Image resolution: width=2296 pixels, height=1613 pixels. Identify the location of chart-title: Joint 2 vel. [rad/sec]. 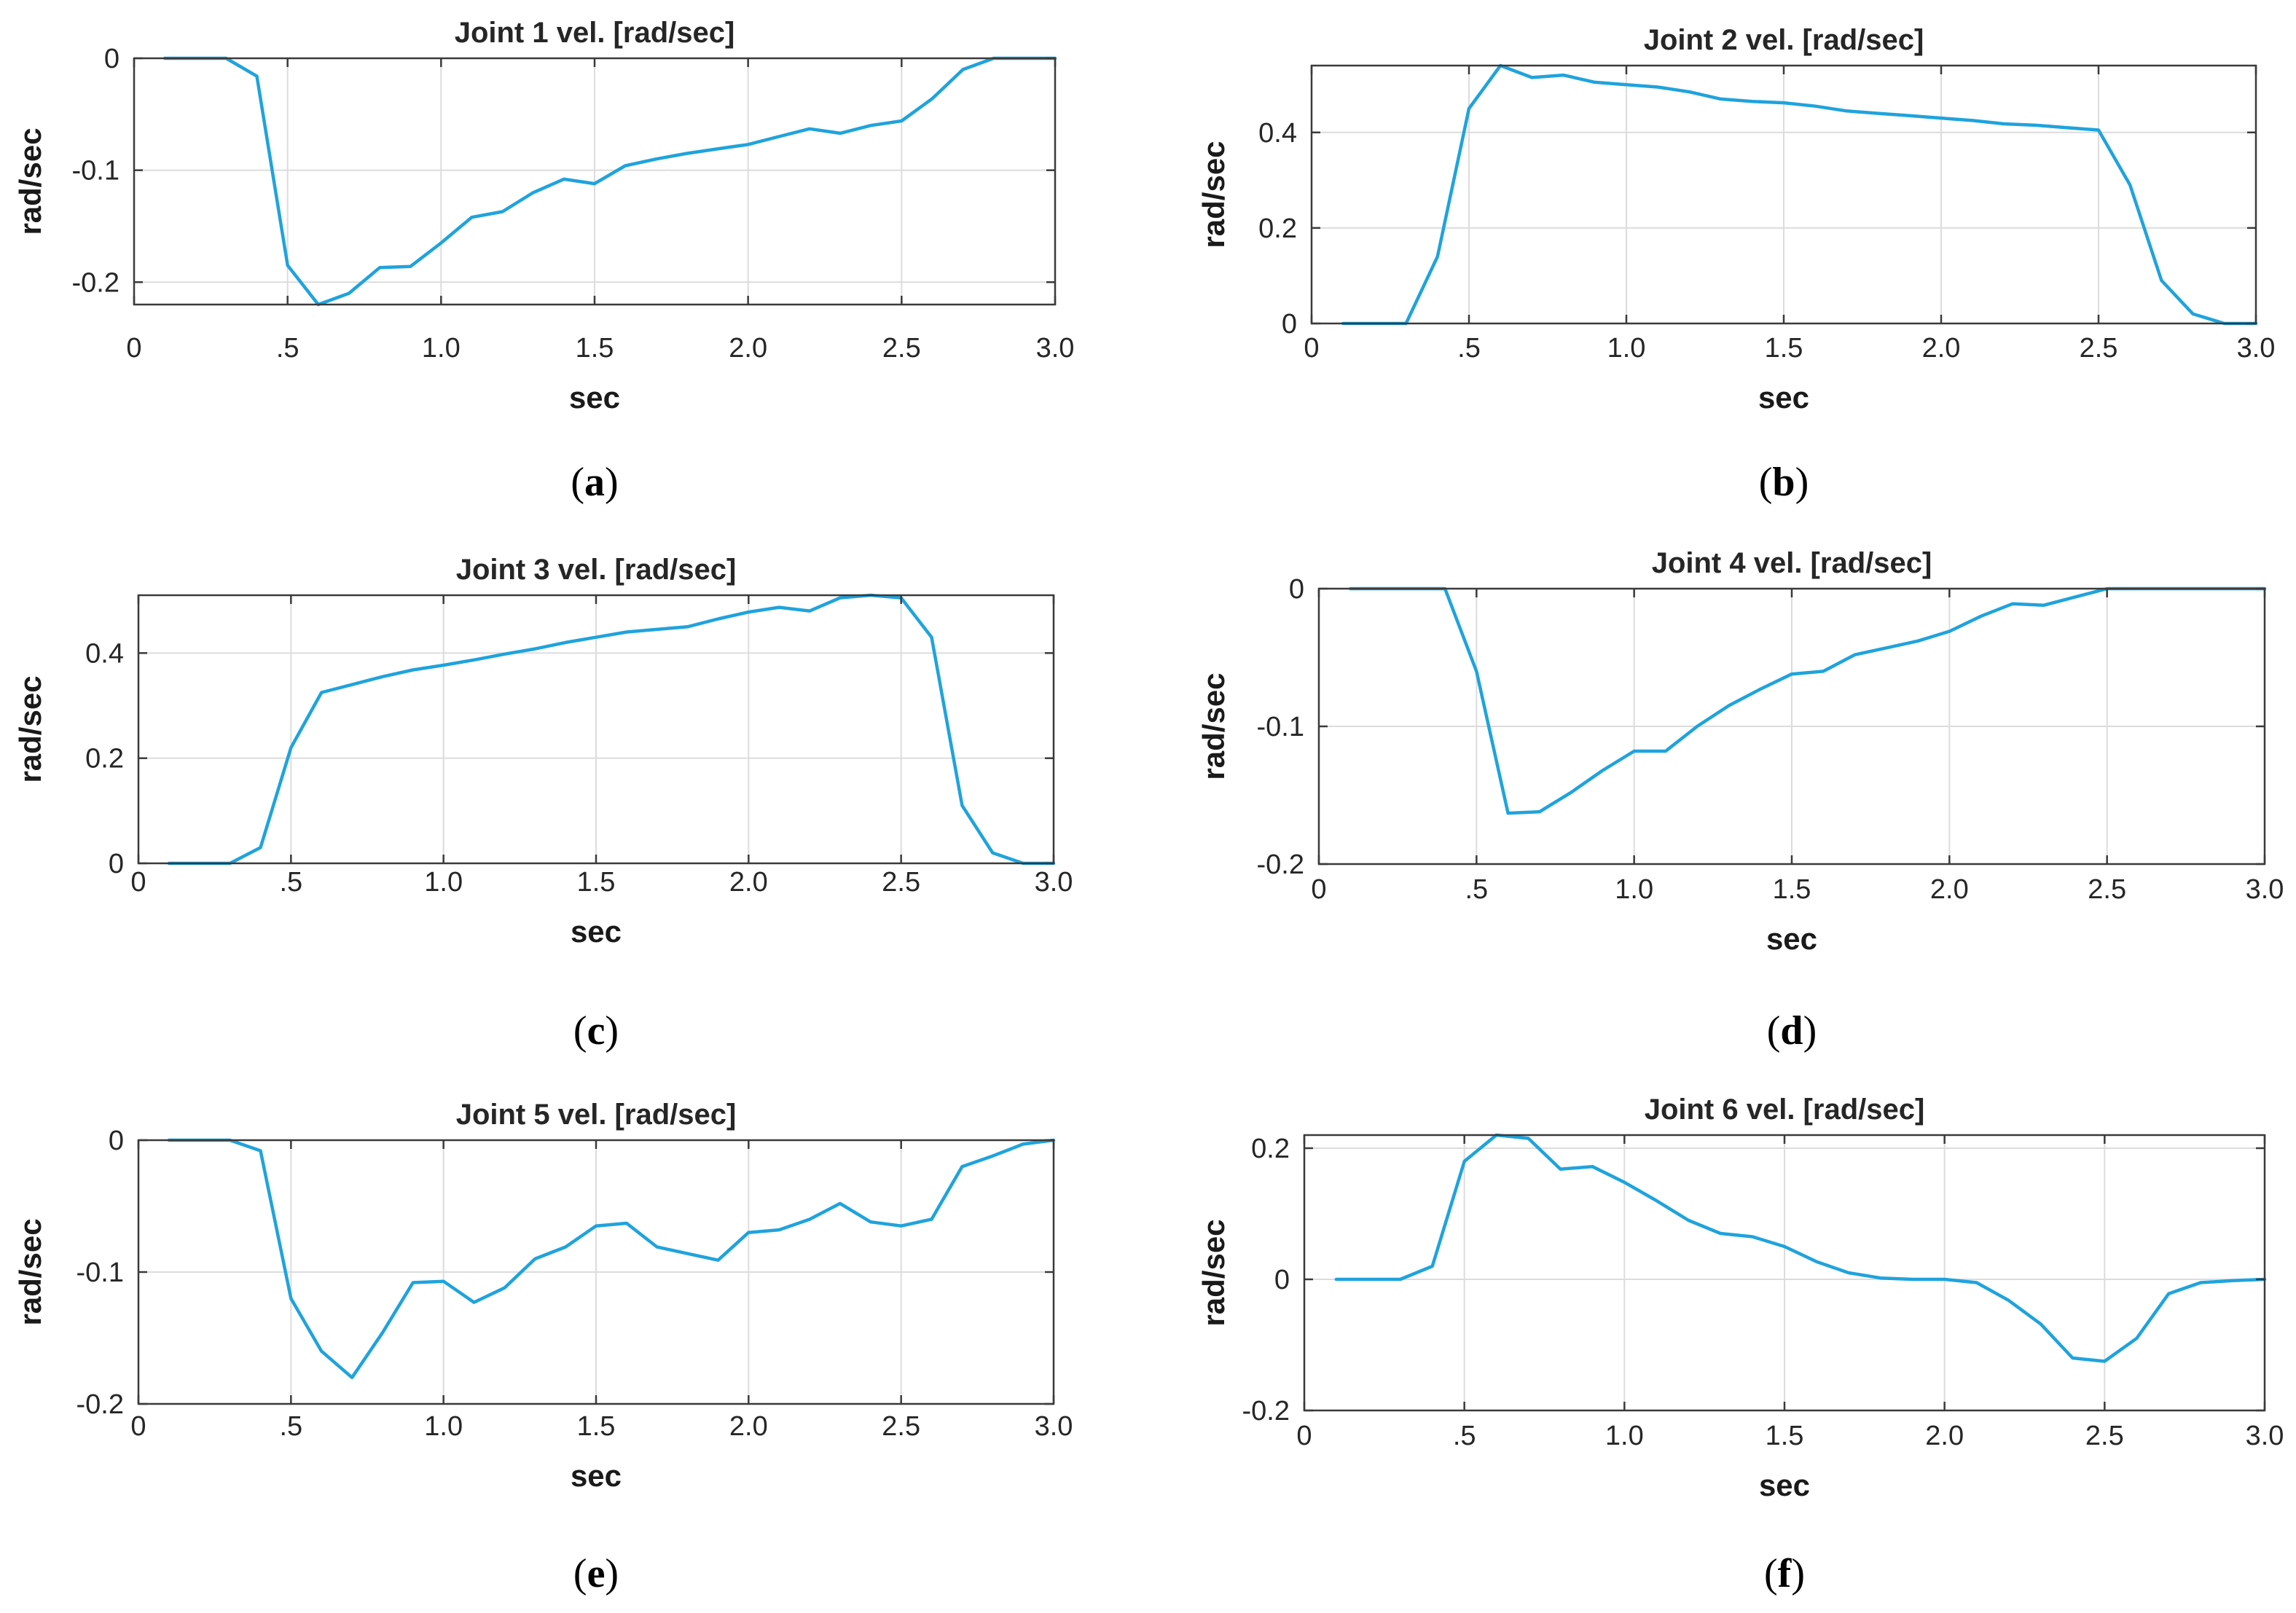
(1784, 40).